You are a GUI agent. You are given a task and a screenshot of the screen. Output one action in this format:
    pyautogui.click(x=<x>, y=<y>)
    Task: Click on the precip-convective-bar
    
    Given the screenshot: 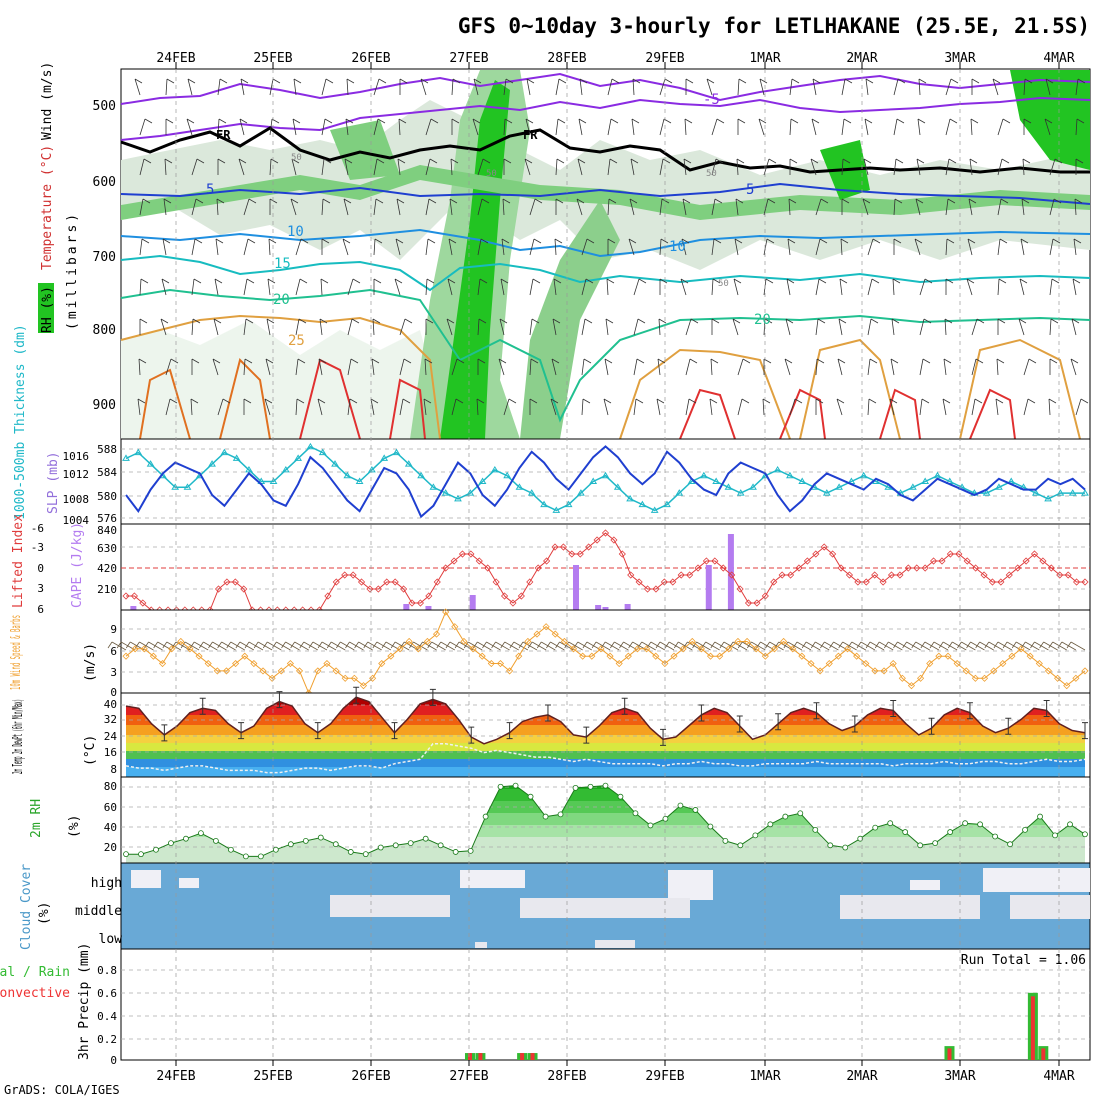 What is the action you would take?
    pyautogui.click(x=1043, y=1054)
    